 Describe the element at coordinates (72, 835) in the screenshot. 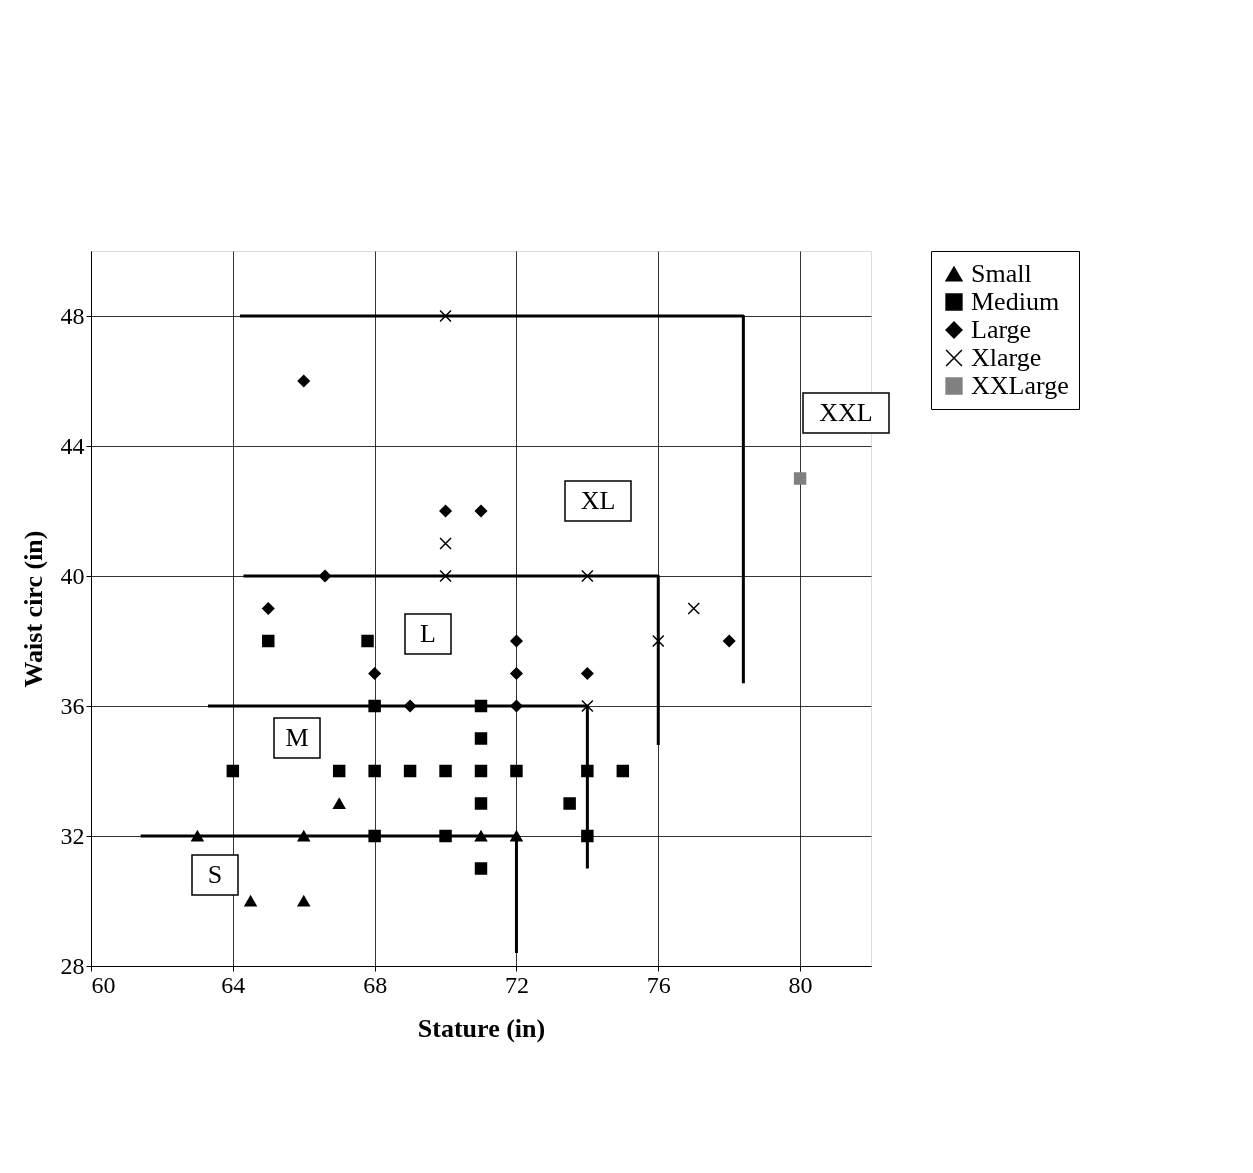

I see `y-tick-label: 32` at that location.